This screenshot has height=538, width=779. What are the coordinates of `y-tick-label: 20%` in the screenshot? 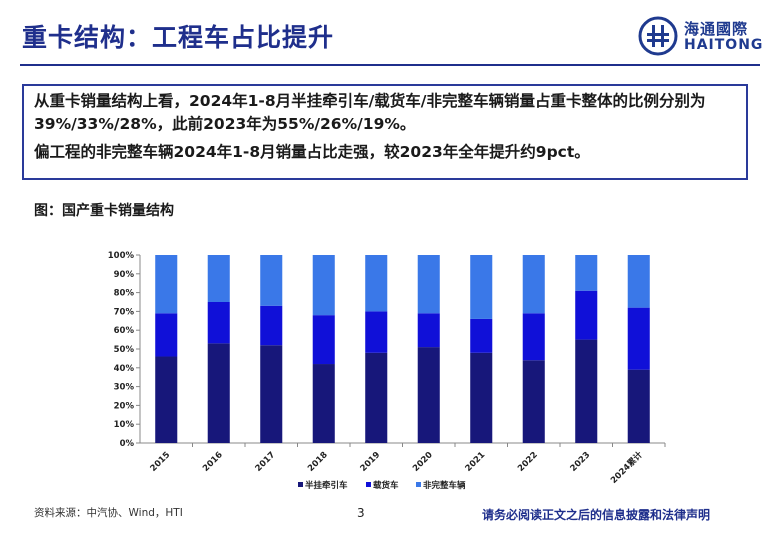 It's located at (124, 406).